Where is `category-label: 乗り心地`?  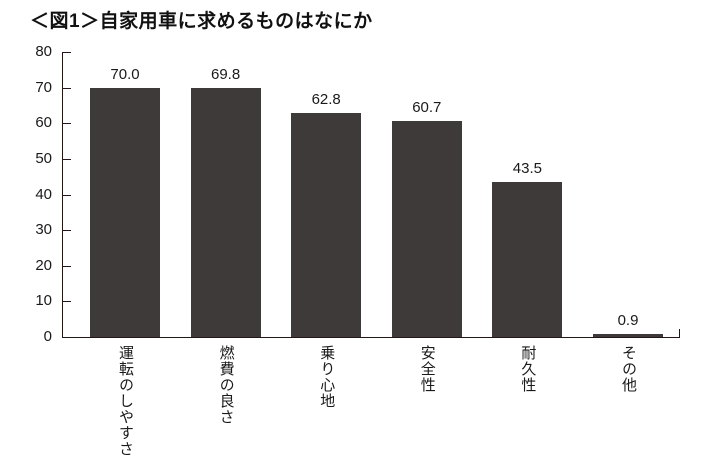 category-label: 乗り心地 is located at coordinates (327, 377).